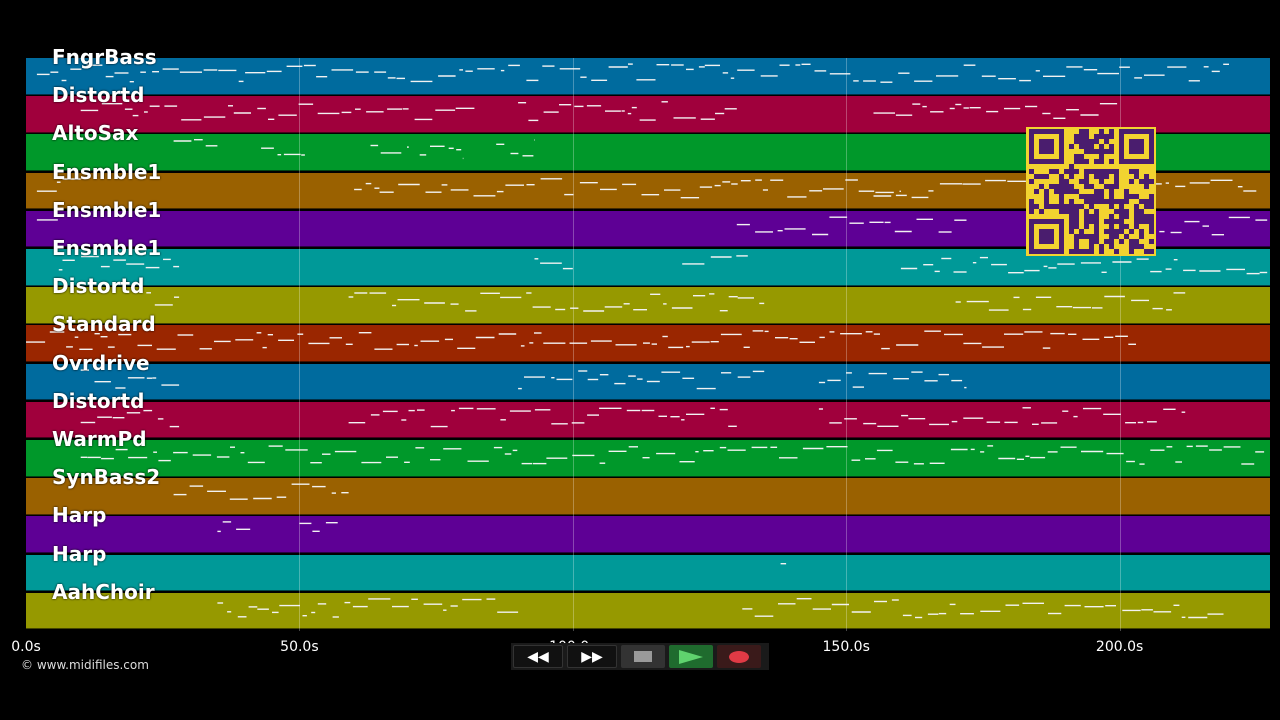 The height and width of the screenshot is (720, 1280). I want to click on fast-forward-icon: ▶▶, so click(592, 656).